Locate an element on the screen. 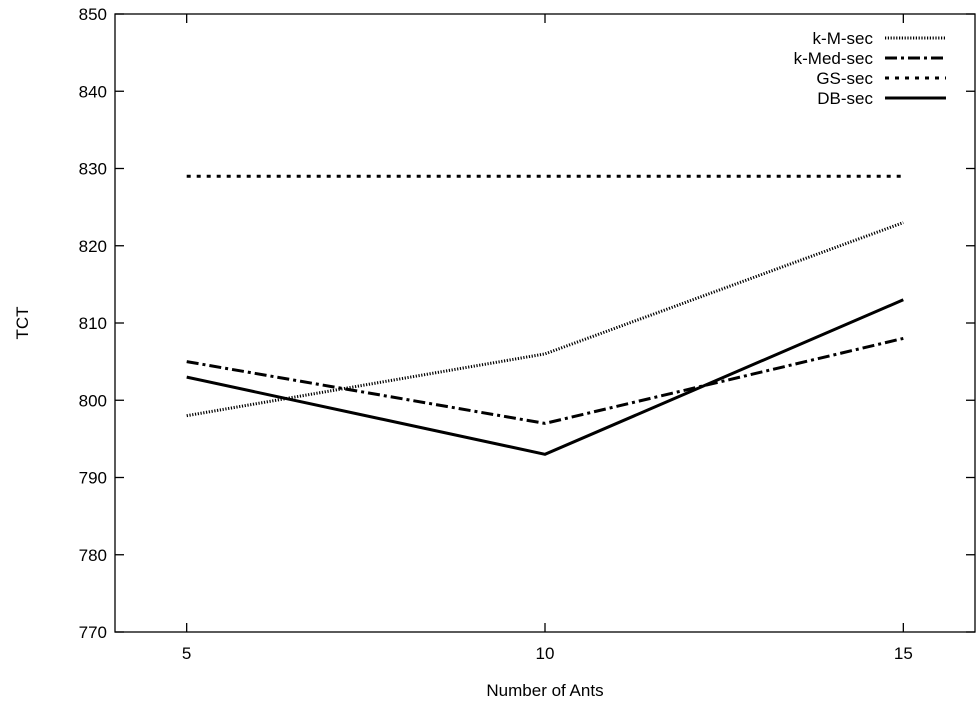  x-tick-label: 5 is located at coordinates (186, 653).